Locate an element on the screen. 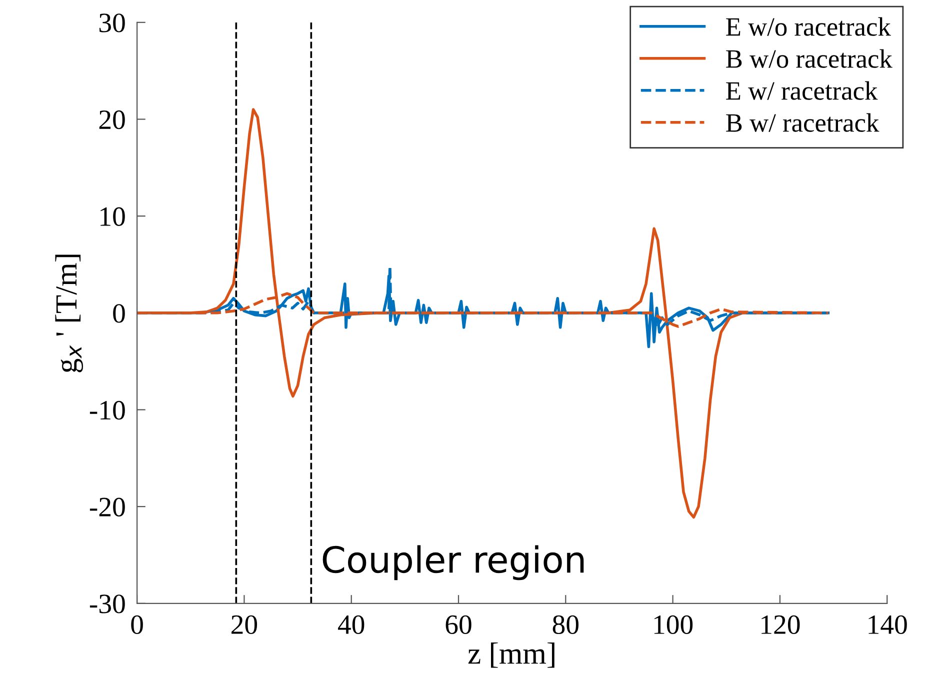 Image resolution: width=926 pixels, height=700 pixels. x-tick-label: 140 is located at coordinates (887, 624).